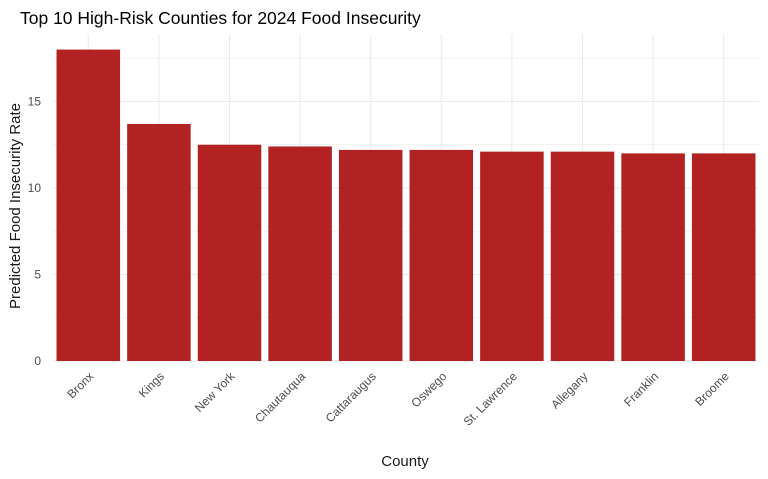 The width and height of the screenshot is (768, 479). I want to click on y-axis-label: Predicted Food Insecurity Rate, so click(15, 206).